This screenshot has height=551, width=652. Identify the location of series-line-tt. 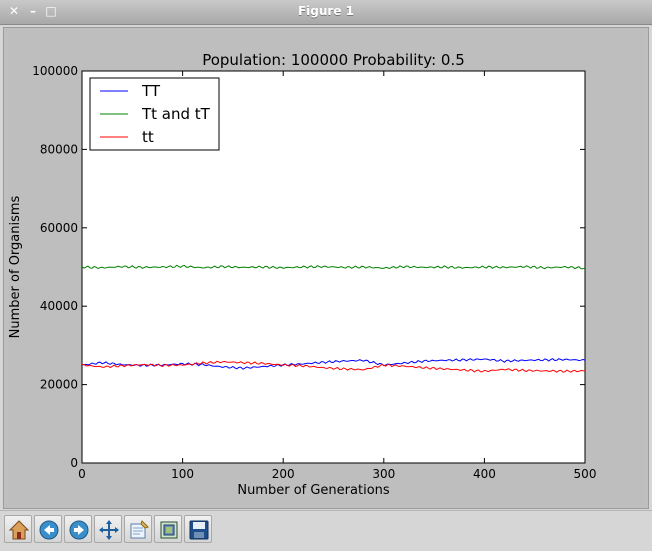
(333, 366).